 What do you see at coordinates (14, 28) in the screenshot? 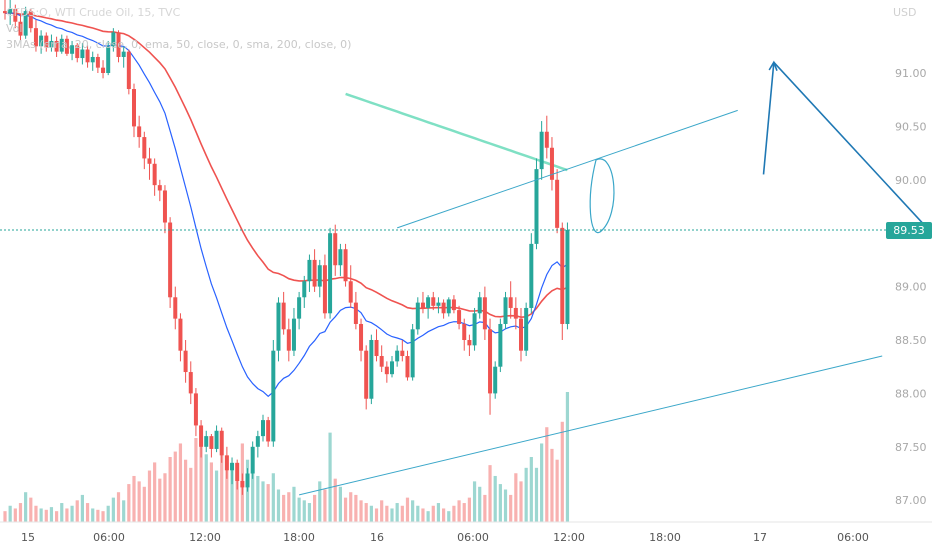
I see `volume-legend: Vol` at bounding box center [14, 28].